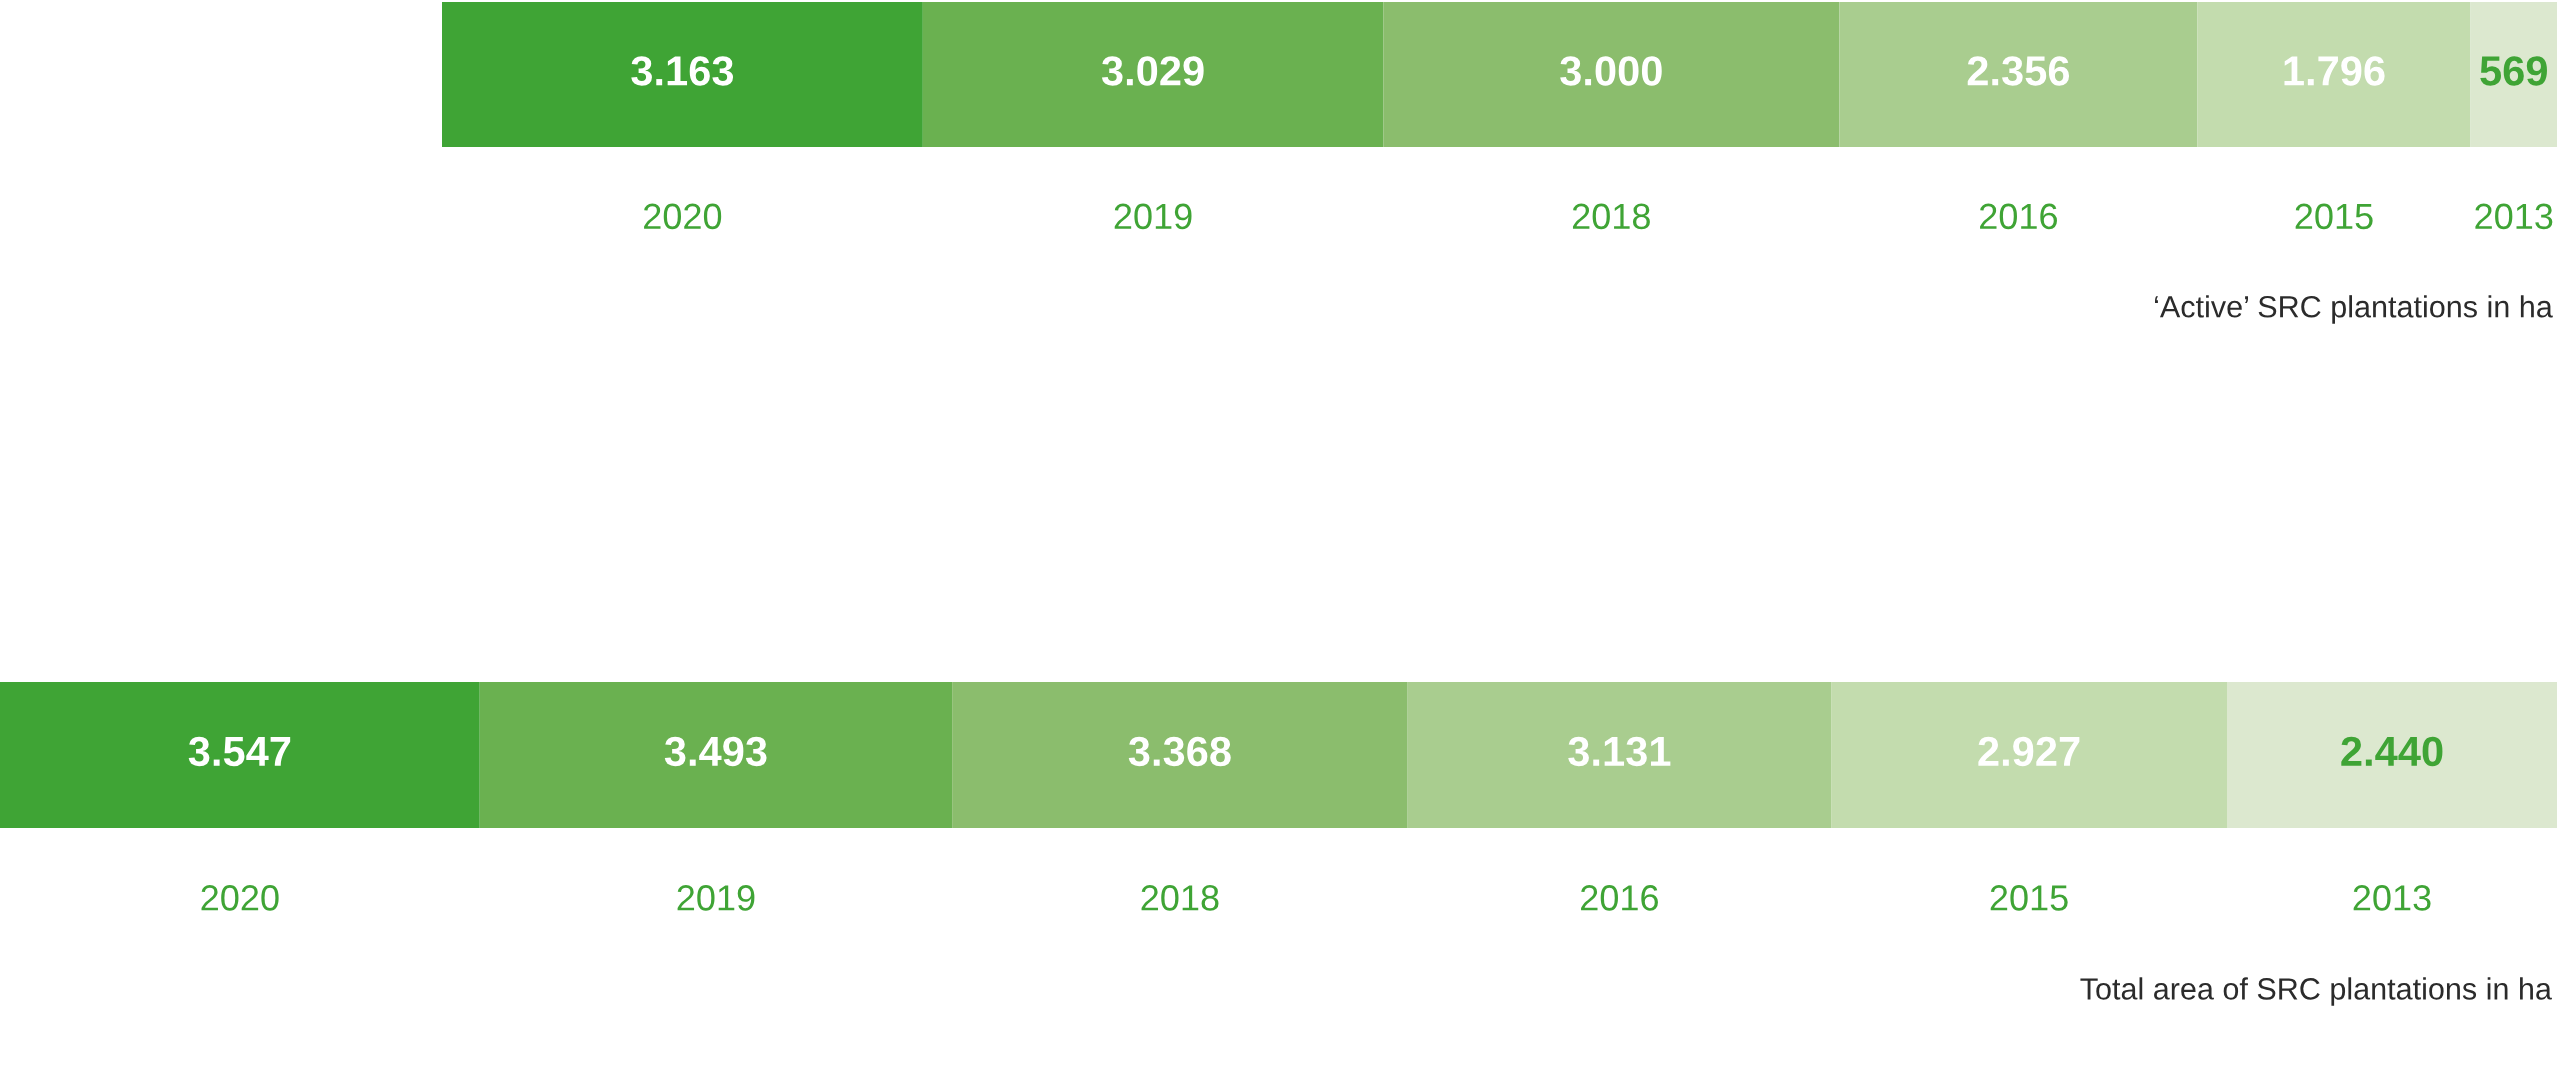 The height and width of the screenshot is (1091, 2560). What do you see at coordinates (715, 751) in the screenshot?
I see `data-label: 3.493` at bounding box center [715, 751].